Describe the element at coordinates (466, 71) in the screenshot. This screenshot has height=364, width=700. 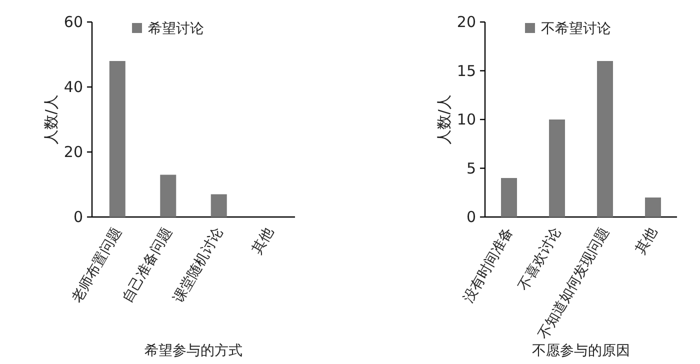
I see `y-tick-label: 15` at that location.